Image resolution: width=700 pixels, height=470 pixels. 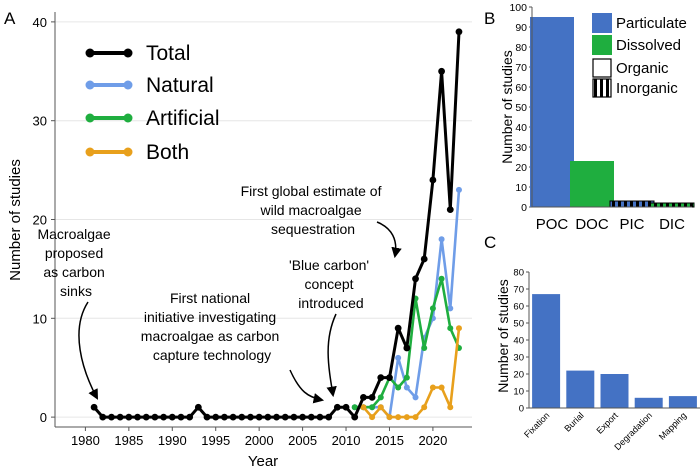 What do you see at coordinates (389, 440) in the screenshot?
I see `panel-a-x-tick-label: 2015` at bounding box center [389, 440].